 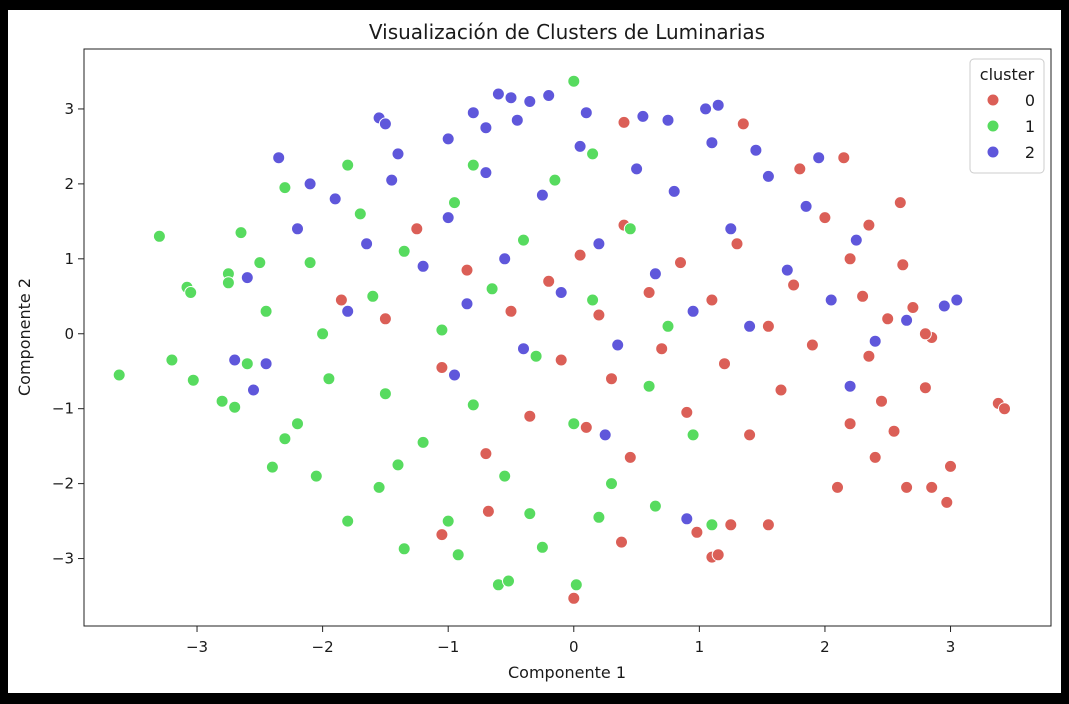 What do you see at coordinates (69, 184) in the screenshot?
I see `y-tick-label: 2` at bounding box center [69, 184].